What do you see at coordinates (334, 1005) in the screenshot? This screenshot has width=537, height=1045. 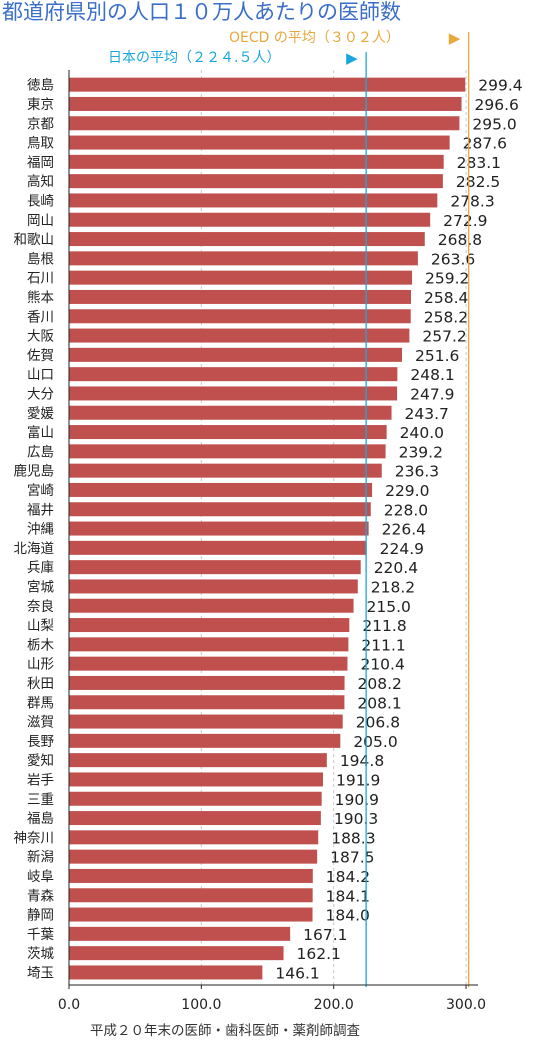 I see `x-tick-label: 200.0` at bounding box center [334, 1005].